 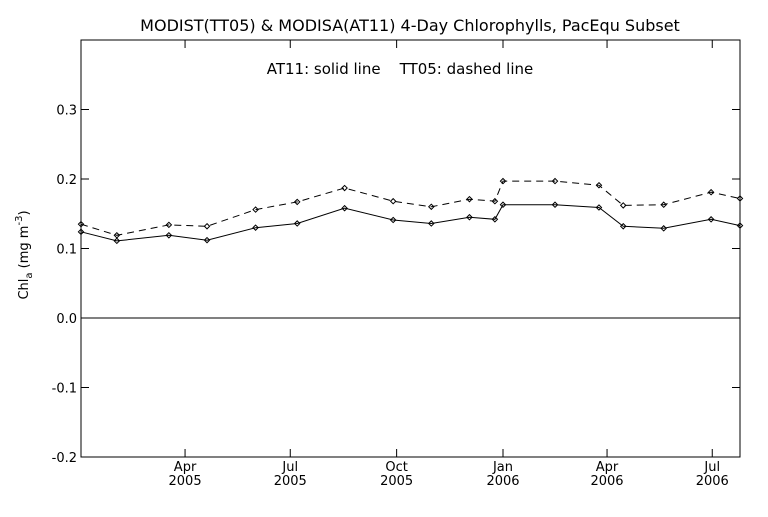 What do you see at coordinates (24, 249) in the screenshot?
I see `y-axis-label-part: (mg m` at bounding box center [24, 249].